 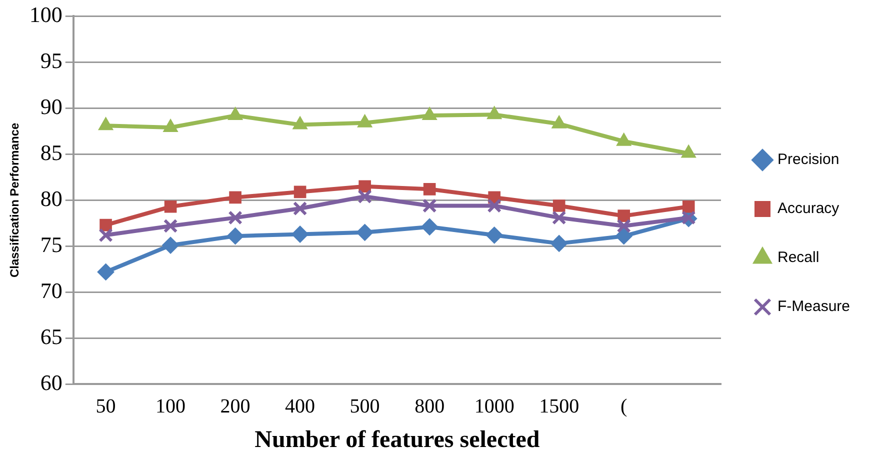 What do you see at coordinates (51, 290) in the screenshot?
I see `y-tick-label: 70` at bounding box center [51, 290].